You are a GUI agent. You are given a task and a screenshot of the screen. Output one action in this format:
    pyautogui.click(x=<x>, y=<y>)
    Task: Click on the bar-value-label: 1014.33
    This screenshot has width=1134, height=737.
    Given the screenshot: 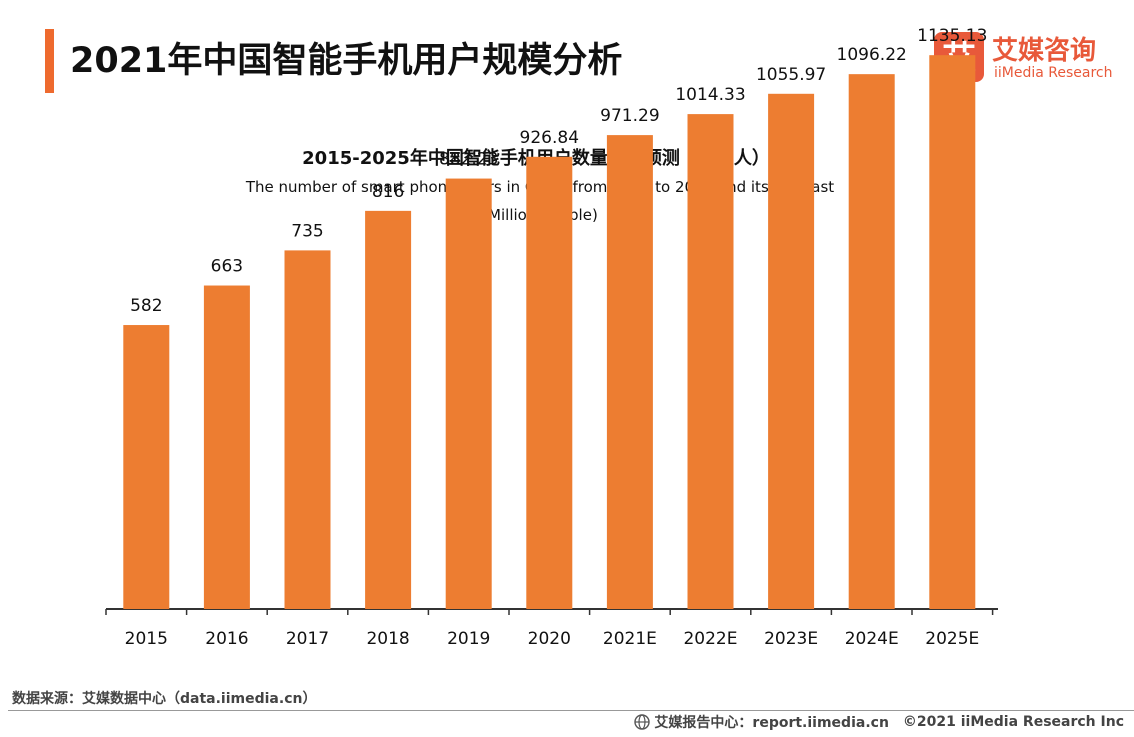 What is the action you would take?
    pyautogui.click(x=710, y=95)
    